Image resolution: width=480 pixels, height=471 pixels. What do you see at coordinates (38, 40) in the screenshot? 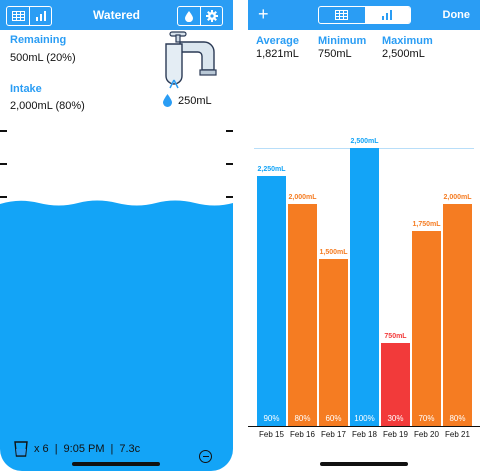
I see `remaining-label: Remaining` at bounding box center [38, 40].